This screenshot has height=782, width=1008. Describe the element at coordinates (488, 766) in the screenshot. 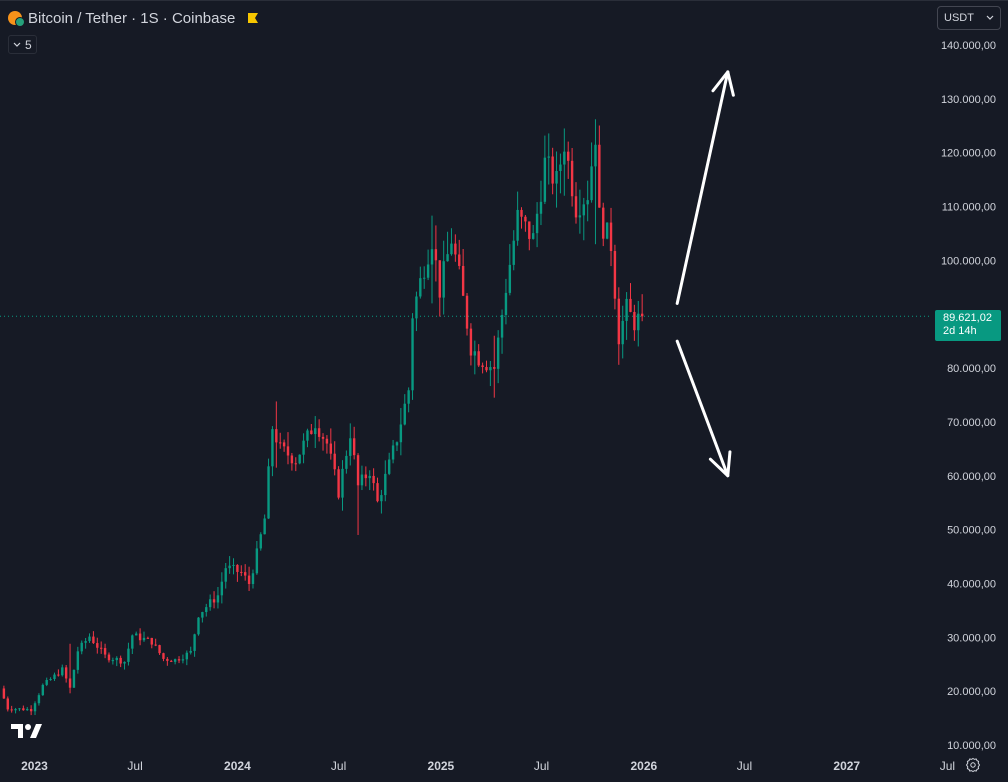

I see `time-axis: 2023 Jul 2024 Jul 2025 Jul 2026 Jul 2027 Jul` at that location.